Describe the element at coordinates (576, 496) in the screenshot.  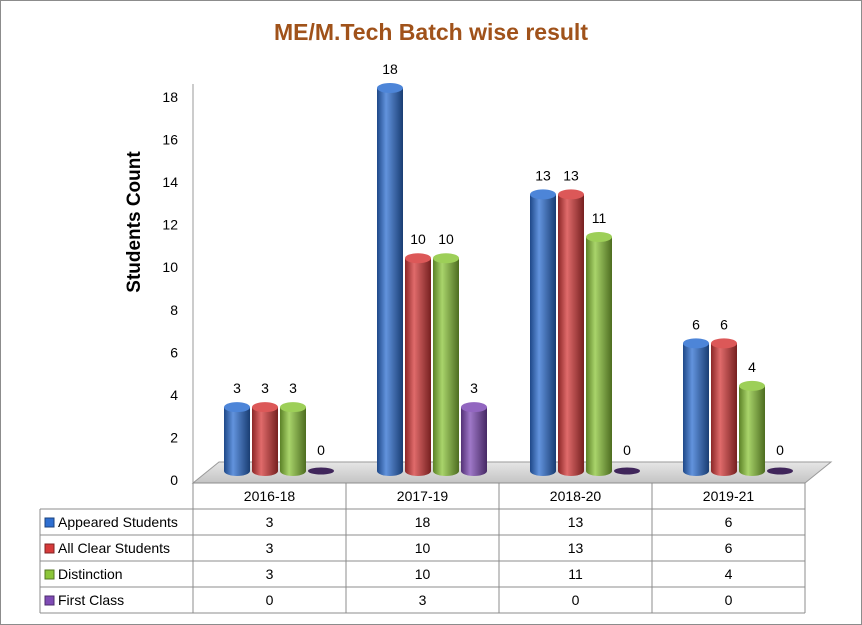
I see `x-tick-label: 2018-20` at that location.